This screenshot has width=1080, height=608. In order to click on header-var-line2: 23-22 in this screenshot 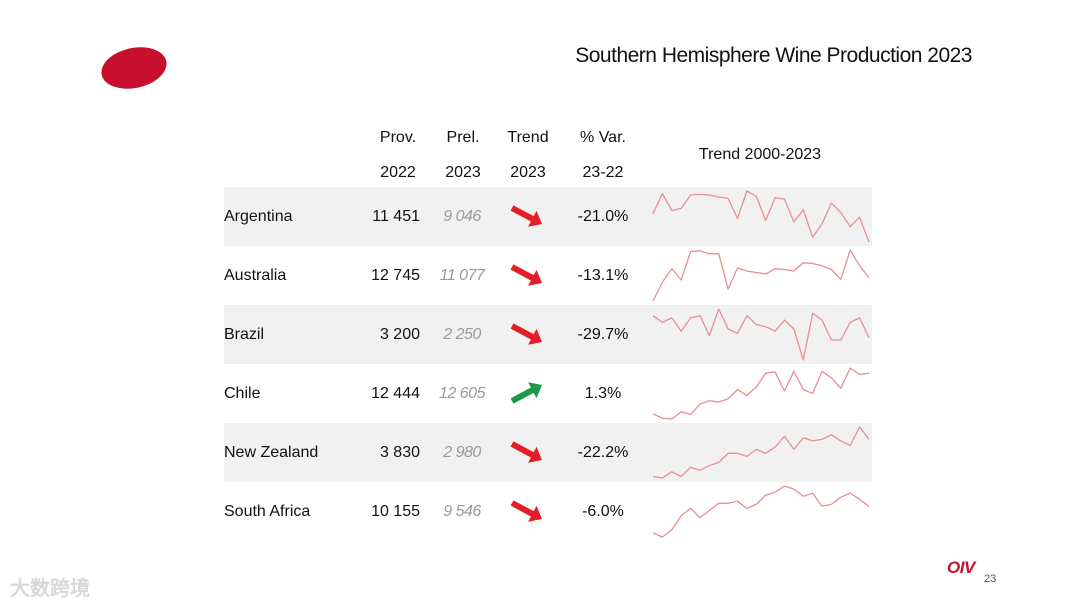, I will do `click(603, 172)`.